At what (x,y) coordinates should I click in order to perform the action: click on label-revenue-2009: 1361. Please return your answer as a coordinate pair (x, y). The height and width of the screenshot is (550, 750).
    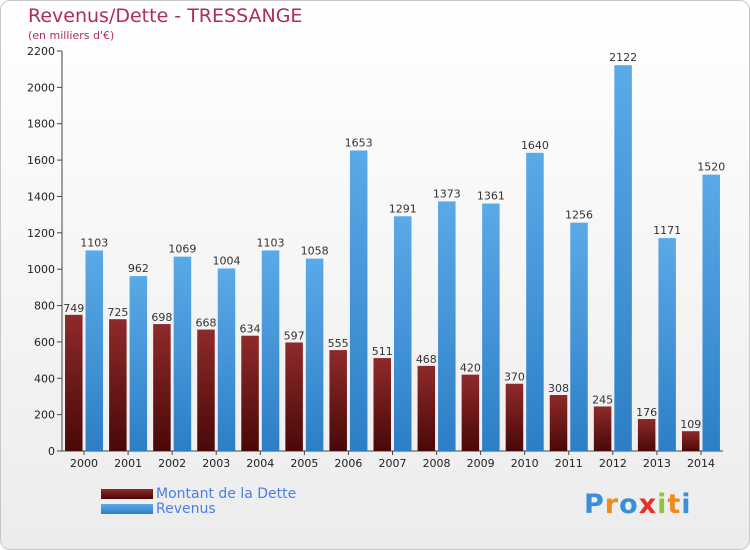
    Looking at the image, I should click on (491, 196).